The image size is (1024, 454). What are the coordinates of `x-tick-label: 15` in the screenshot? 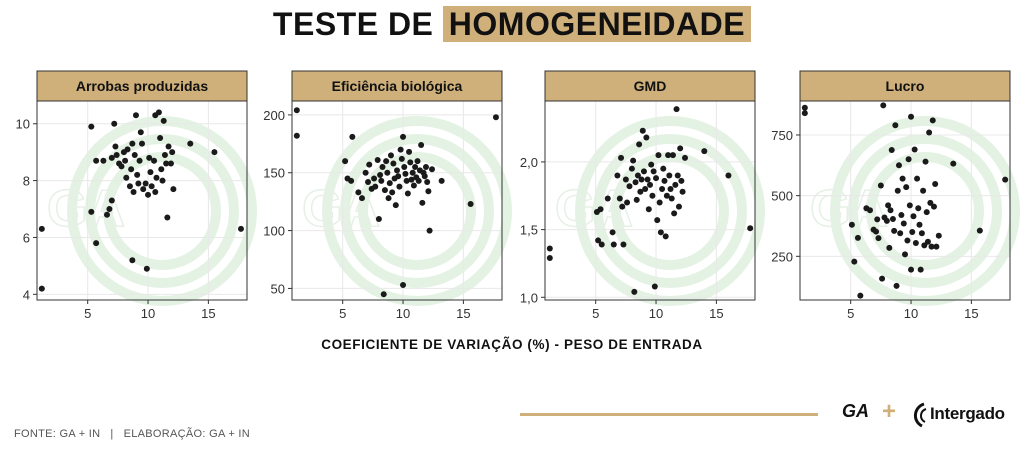 It's located at (463, 313).